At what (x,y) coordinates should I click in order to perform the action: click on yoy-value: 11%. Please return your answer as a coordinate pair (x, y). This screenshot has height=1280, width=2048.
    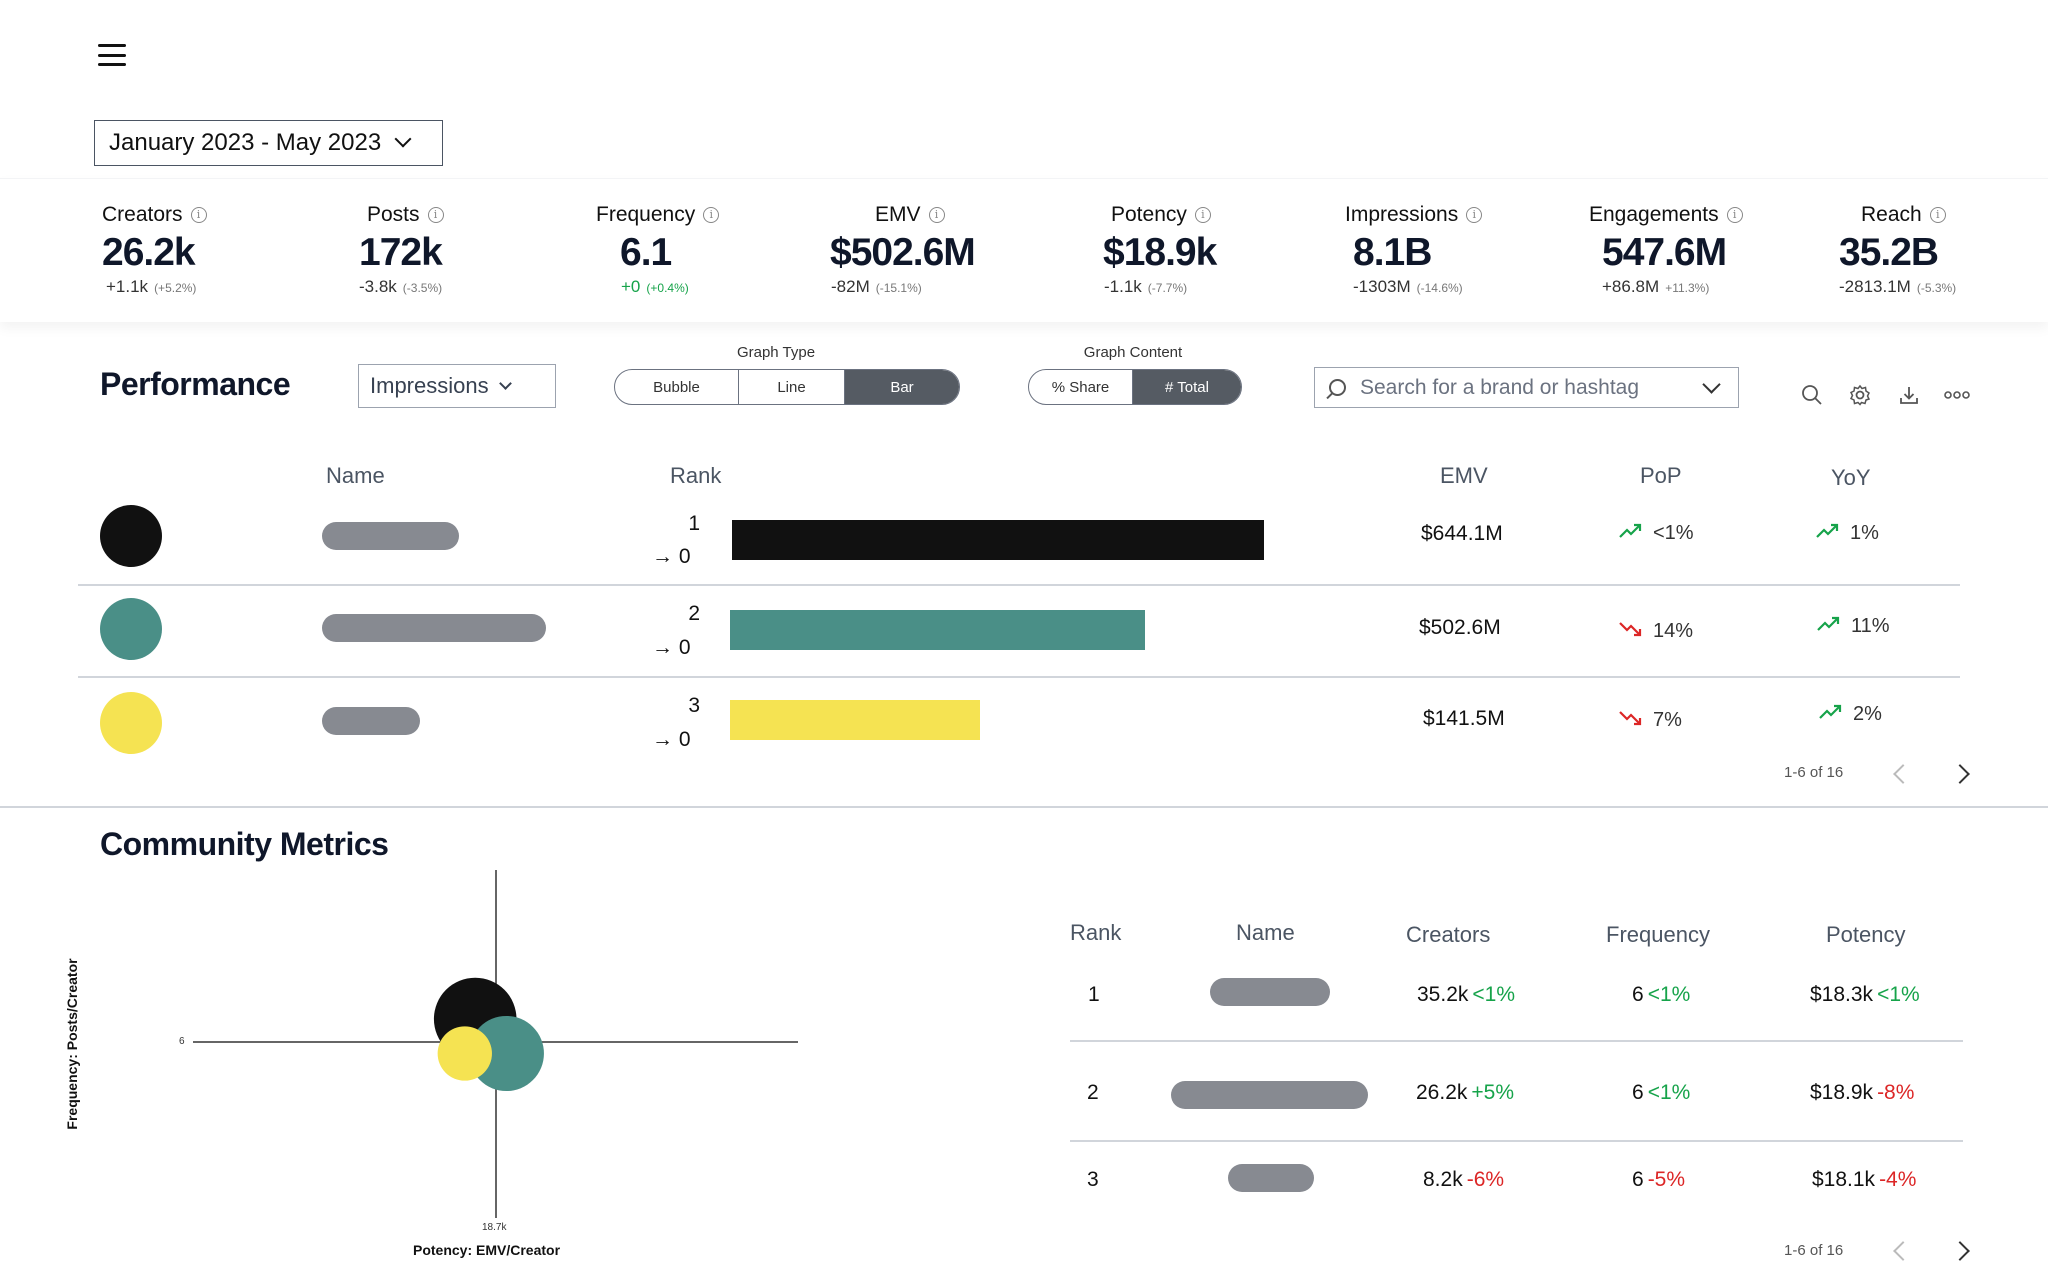
    Looking at the image, I should click on (1870, 626).